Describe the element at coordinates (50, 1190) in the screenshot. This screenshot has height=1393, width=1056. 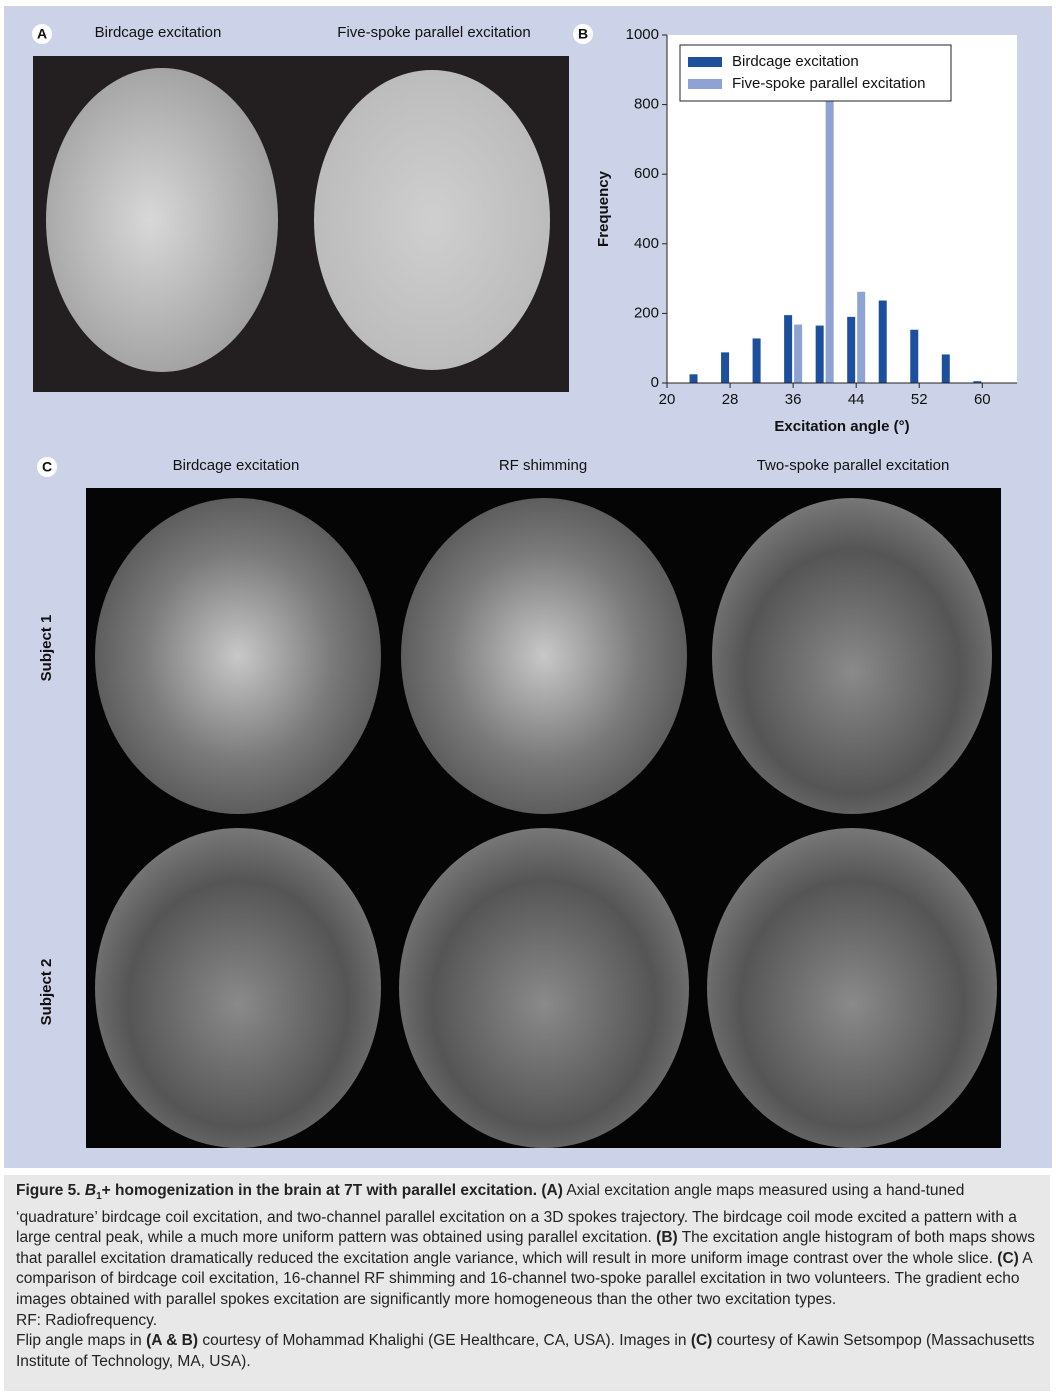
I see `caption-text: Figure 5.` at that location.